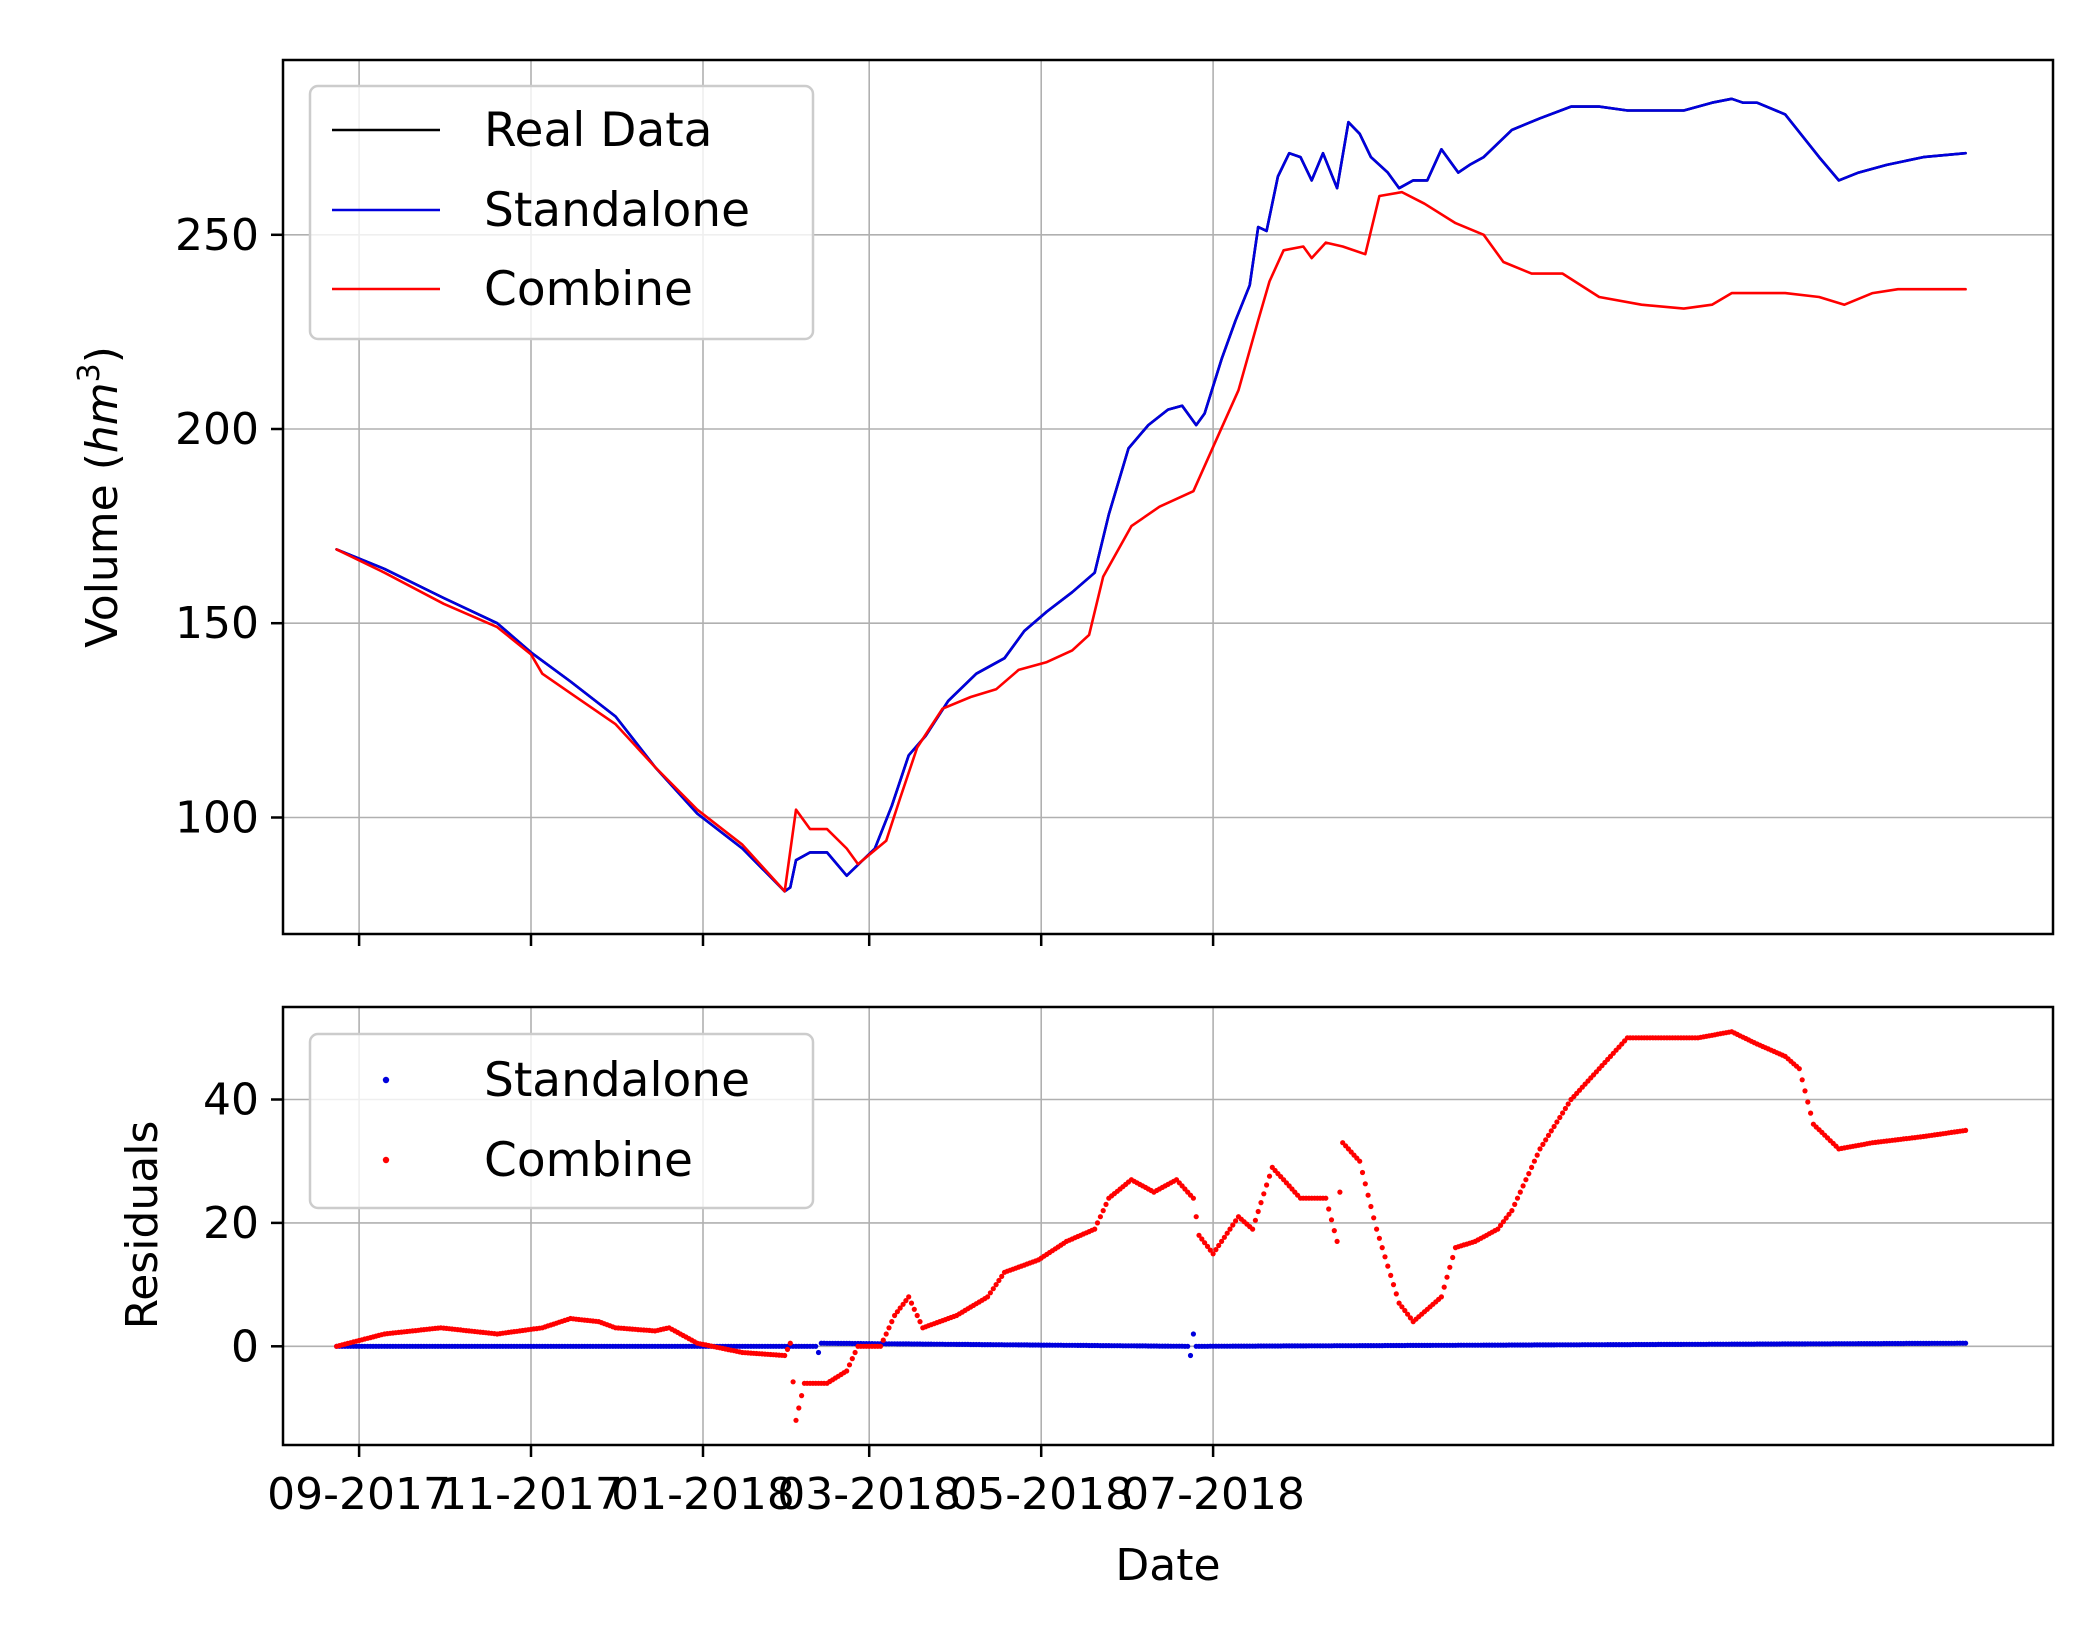 The height and width of the screenshot is (1650, 2100). I want to click on volume-y-ticks: 100 150 200 250, so click(229, 527).